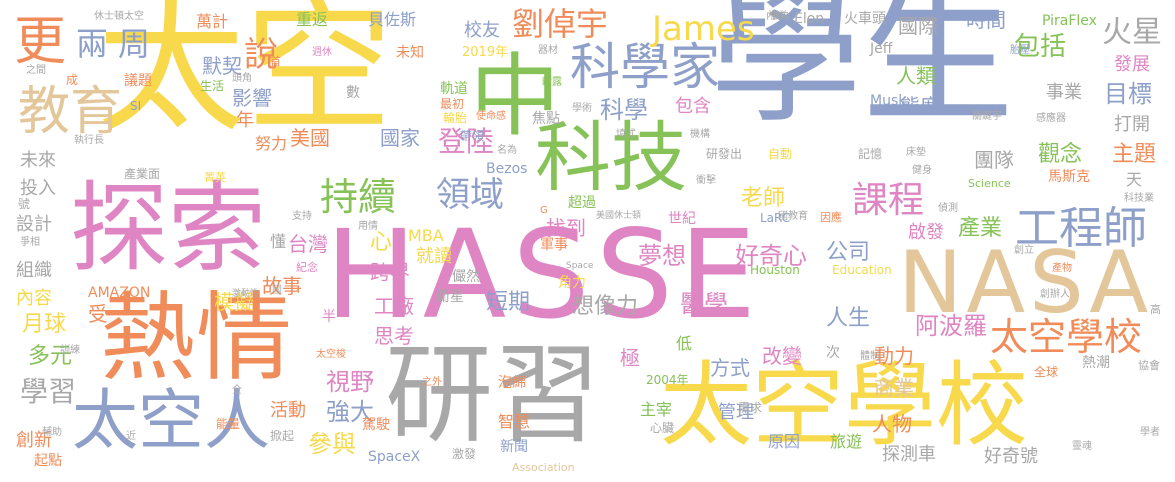  I want to click on word: 世紀, so click(682, 219).